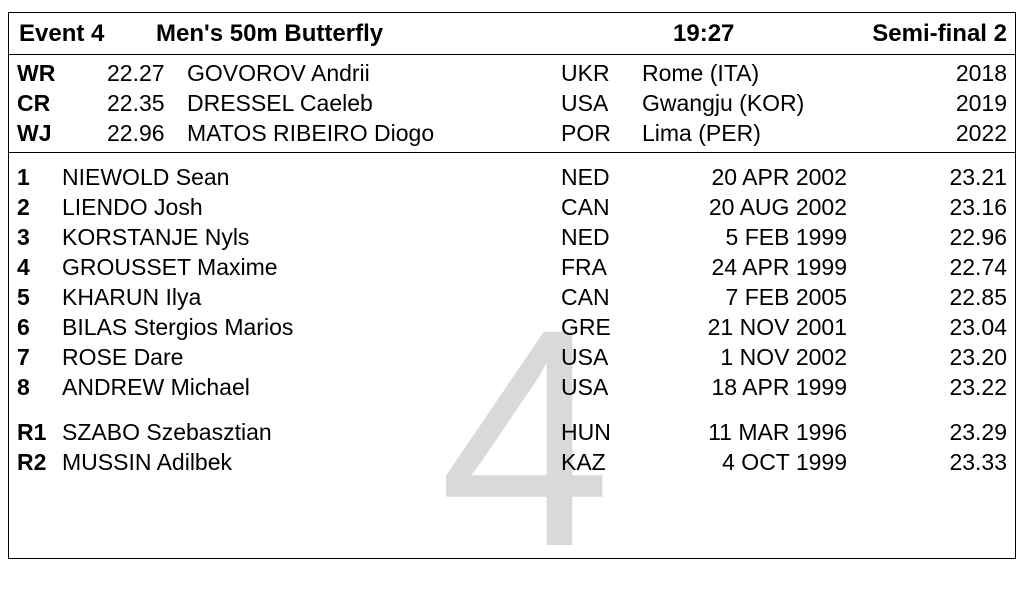 The height and width of the screenshot is (611, 1024). Describe the element at coordinates (584, 267) in the screenshot. I see `athlete-nation: FRA` at that location.